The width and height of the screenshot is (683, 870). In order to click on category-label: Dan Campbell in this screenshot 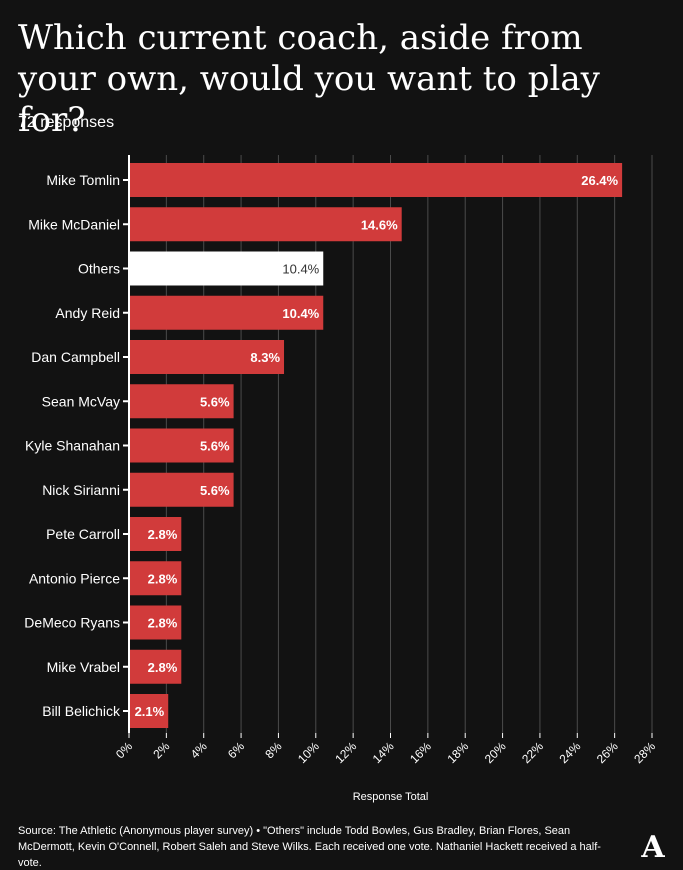, I will do `click(75, 357)`.